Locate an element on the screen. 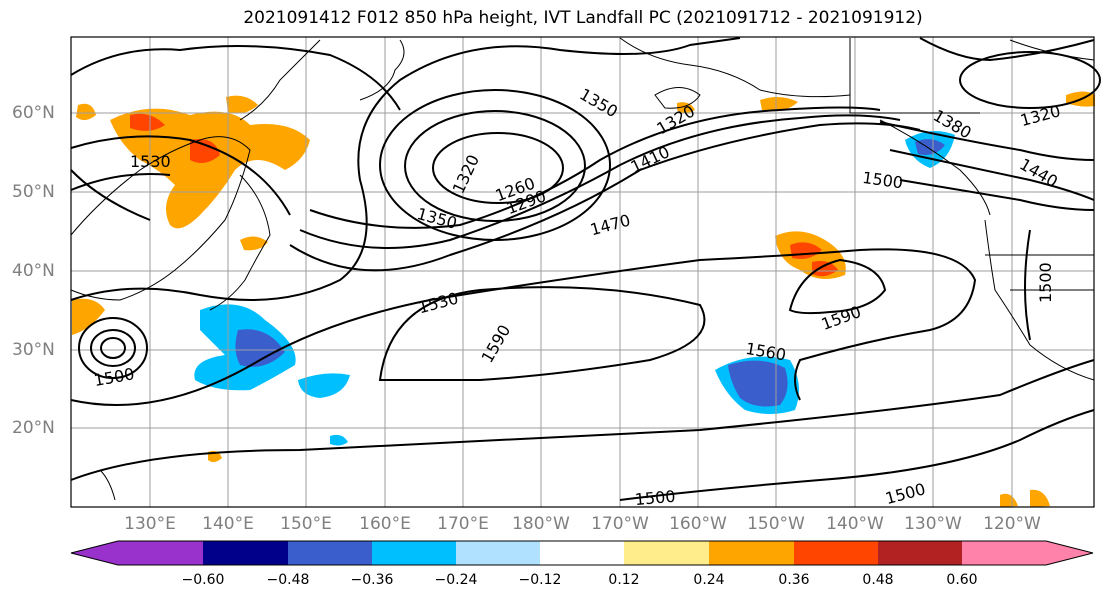 This screenshot has width=1105, height=601. lat-label: 40°N is located at coordinates (33, 271).